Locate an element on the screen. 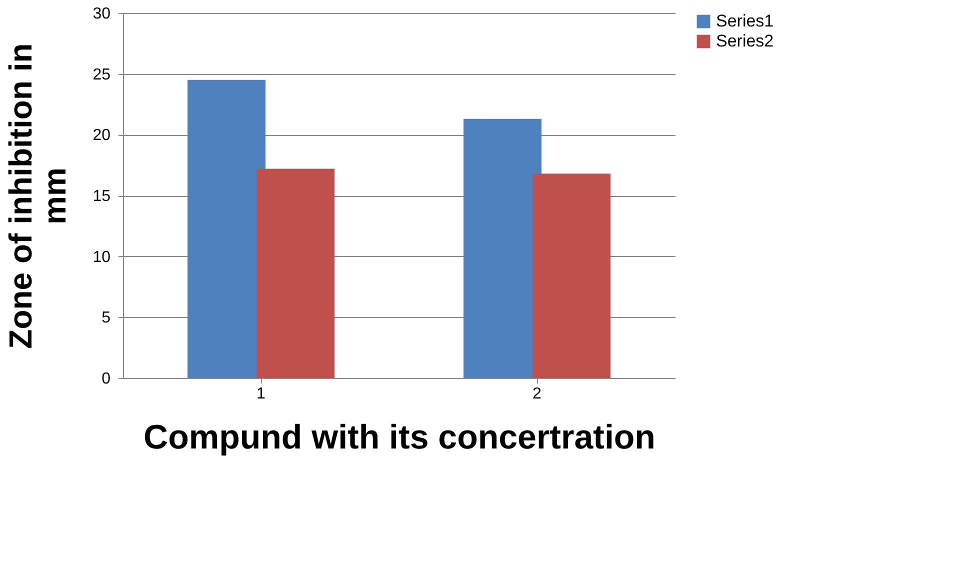  legend-label: Series2 is located at coordinates (745, 41).